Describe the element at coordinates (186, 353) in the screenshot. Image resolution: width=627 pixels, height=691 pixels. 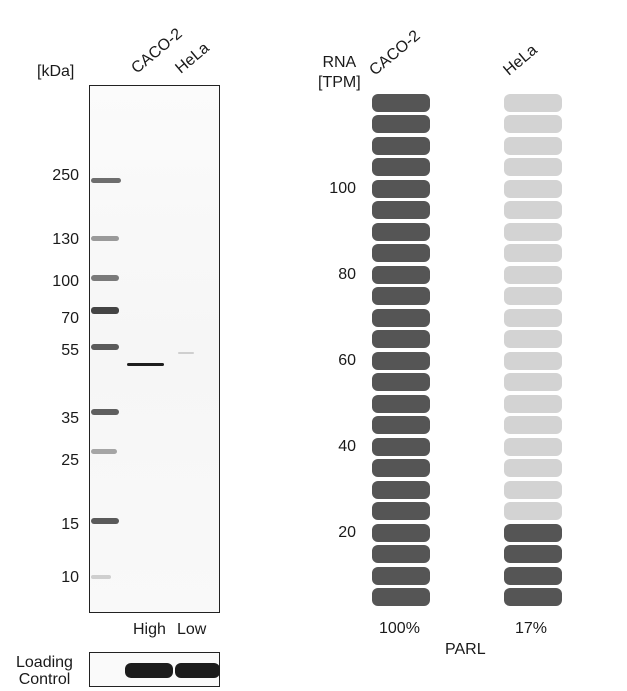
I see `sample-band-hela` at that location.